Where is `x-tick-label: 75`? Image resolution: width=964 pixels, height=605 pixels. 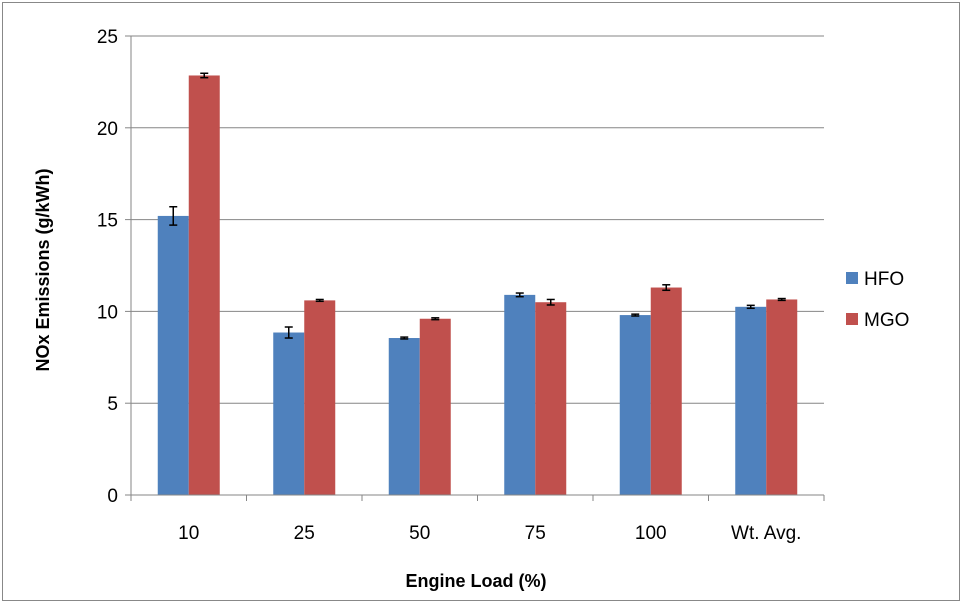
x-tick-label: 75 is located at coordinates (535, 533).